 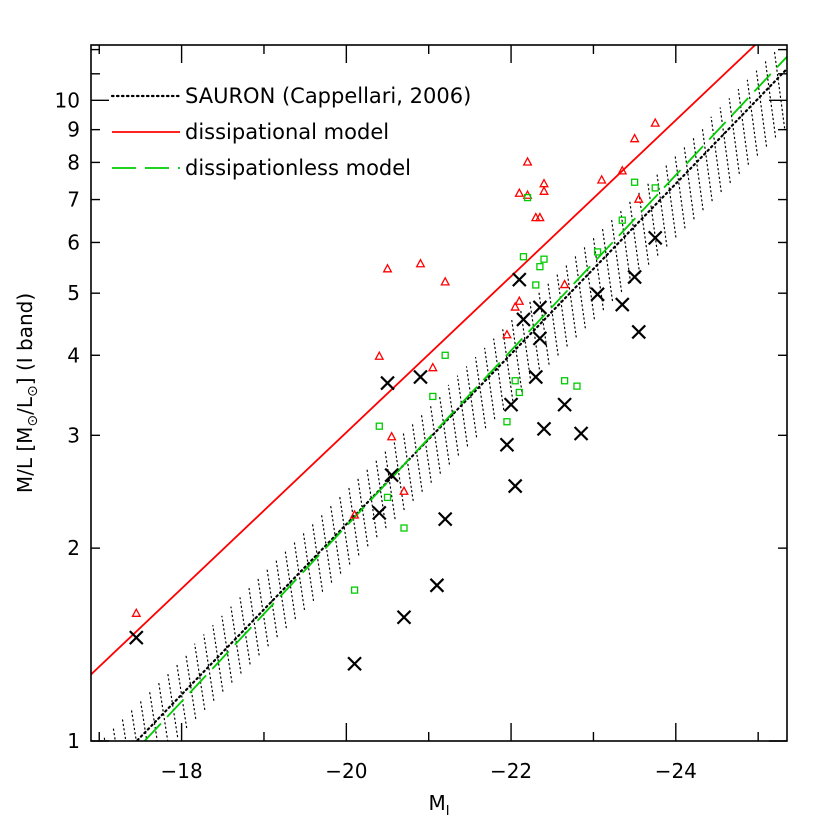 What do you see at coordinates (73, 355) in the screenshot?
I see `y-tick-label: 4` at bounding box center [73, 355].